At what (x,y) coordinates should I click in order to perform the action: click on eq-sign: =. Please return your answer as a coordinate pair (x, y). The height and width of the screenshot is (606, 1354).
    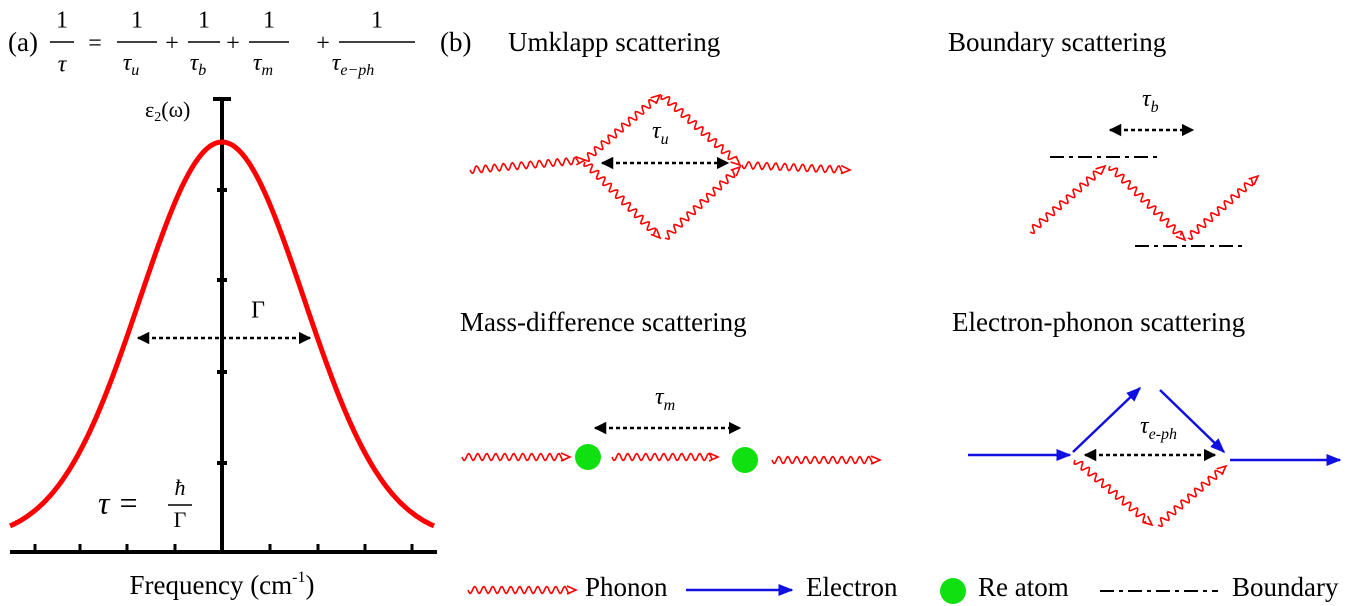
    Looking at the image, I should click on (95, 44).